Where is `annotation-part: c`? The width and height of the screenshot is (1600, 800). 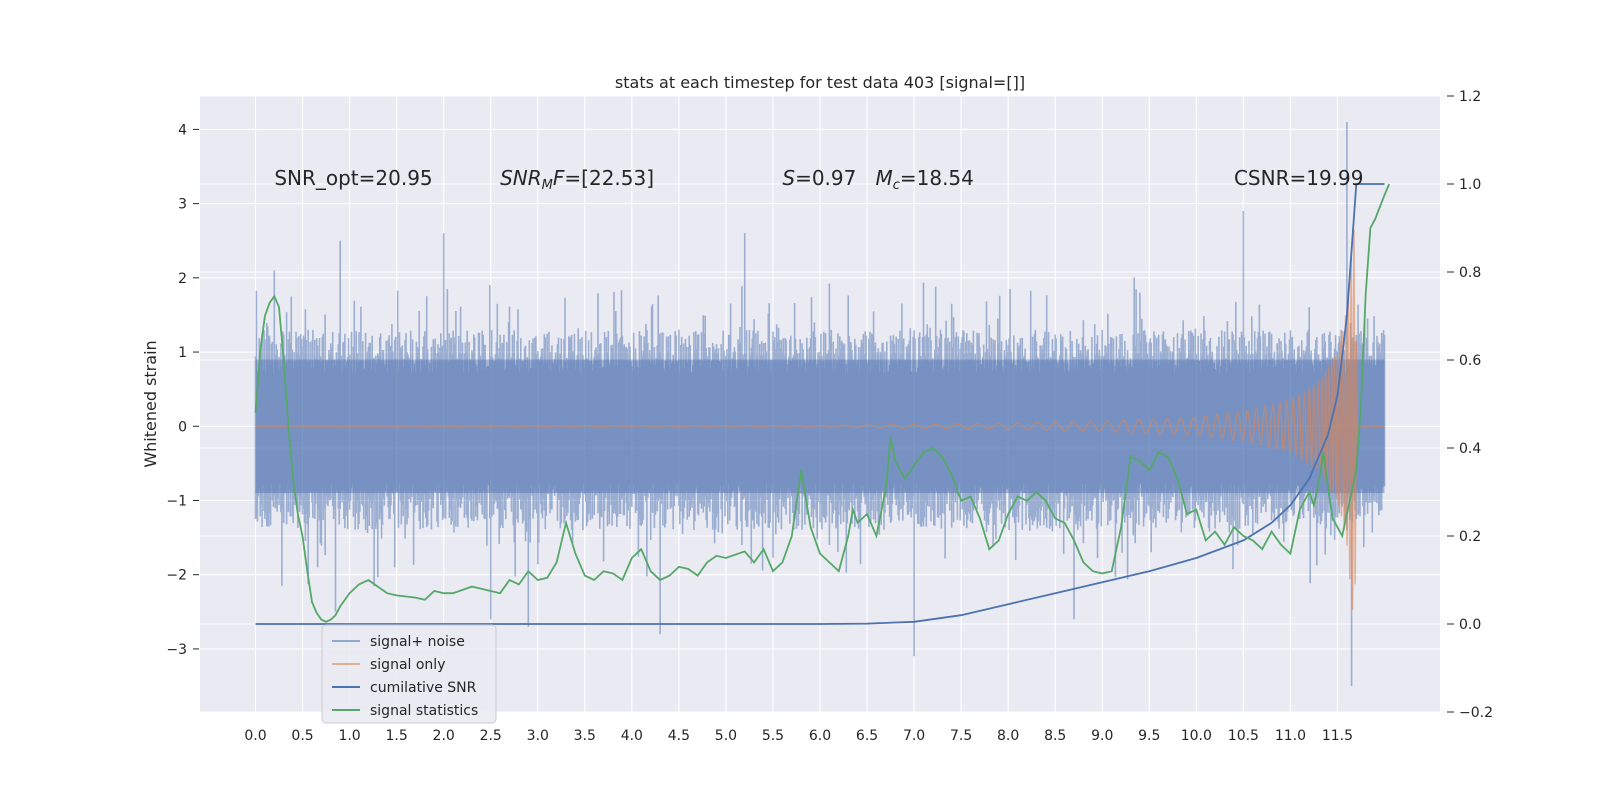
annotation-part: c is located at coordinates (896, 185).